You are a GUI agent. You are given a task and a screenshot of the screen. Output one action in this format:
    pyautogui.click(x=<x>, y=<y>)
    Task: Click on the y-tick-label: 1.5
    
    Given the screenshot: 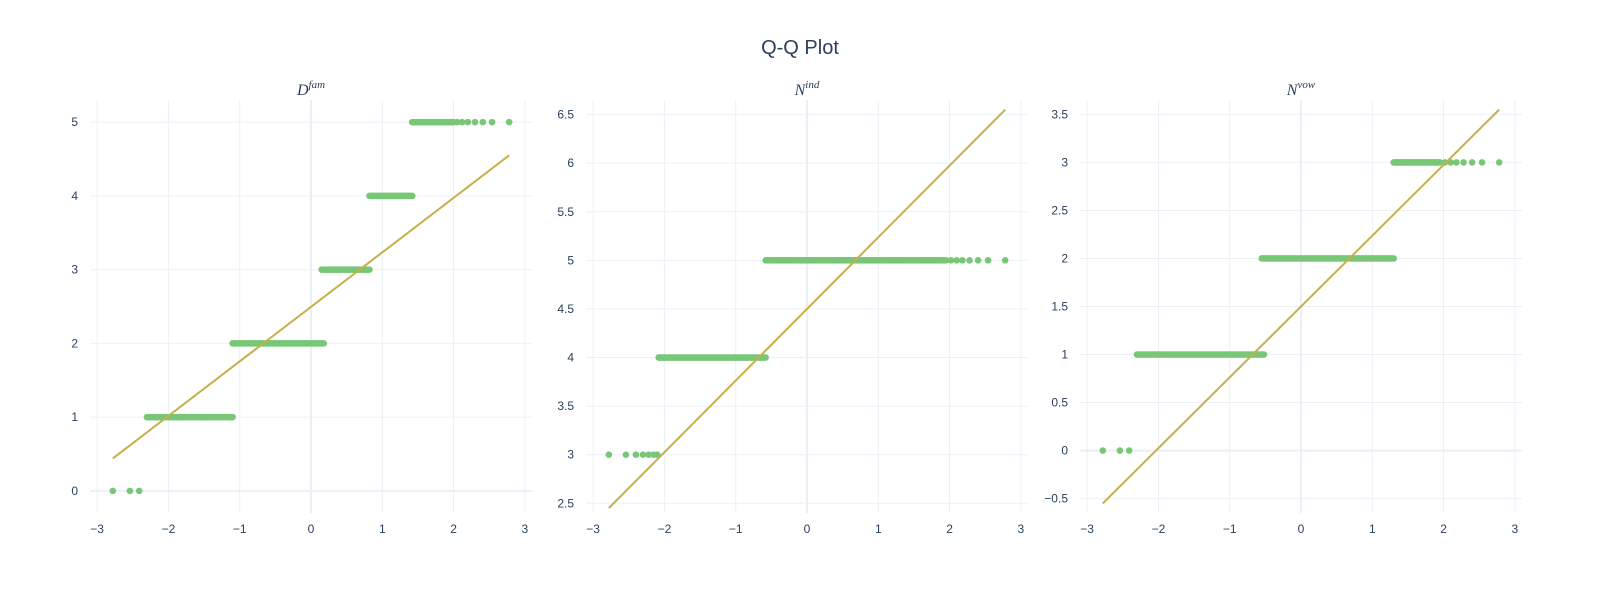 What is the action you would take?
    pyautogui.click(x=1059, y=307)
    